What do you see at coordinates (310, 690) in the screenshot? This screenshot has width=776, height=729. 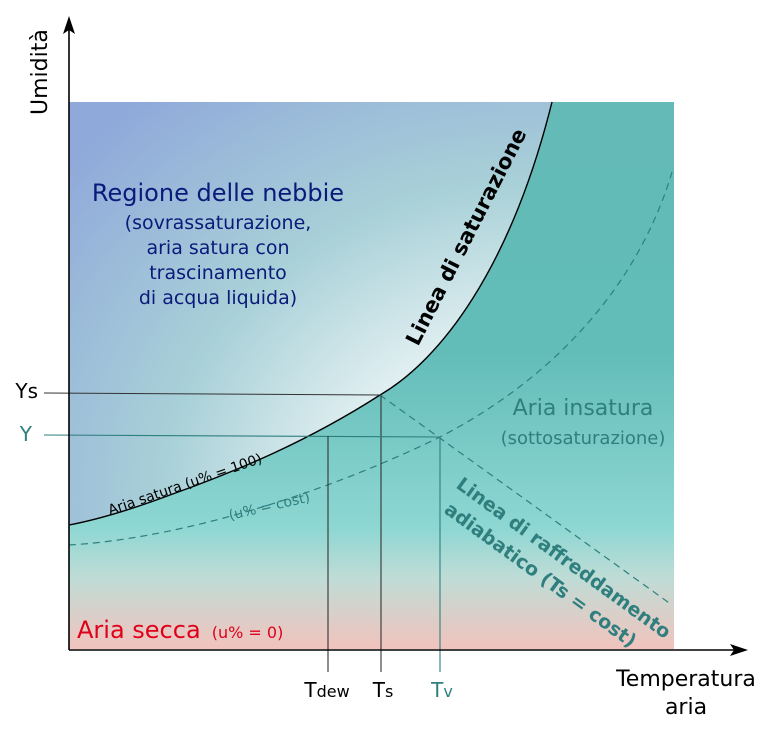 I see `tdew-main: T` at bounding box center [310, 690].